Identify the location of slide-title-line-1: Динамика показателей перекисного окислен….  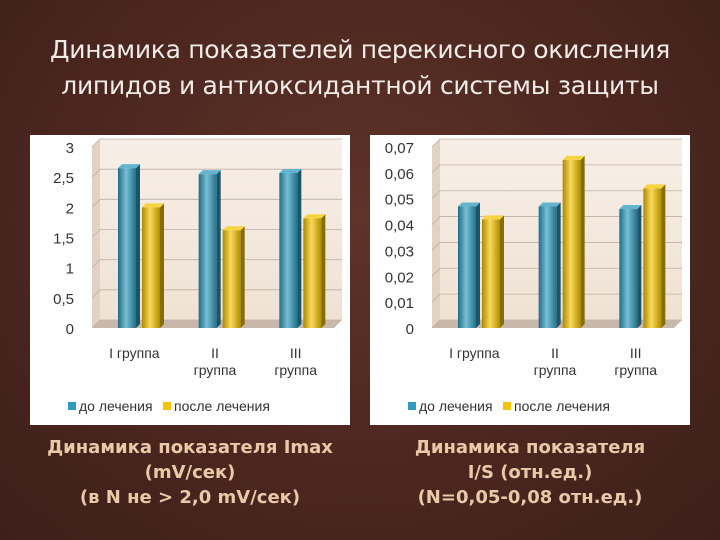
(360, 49).